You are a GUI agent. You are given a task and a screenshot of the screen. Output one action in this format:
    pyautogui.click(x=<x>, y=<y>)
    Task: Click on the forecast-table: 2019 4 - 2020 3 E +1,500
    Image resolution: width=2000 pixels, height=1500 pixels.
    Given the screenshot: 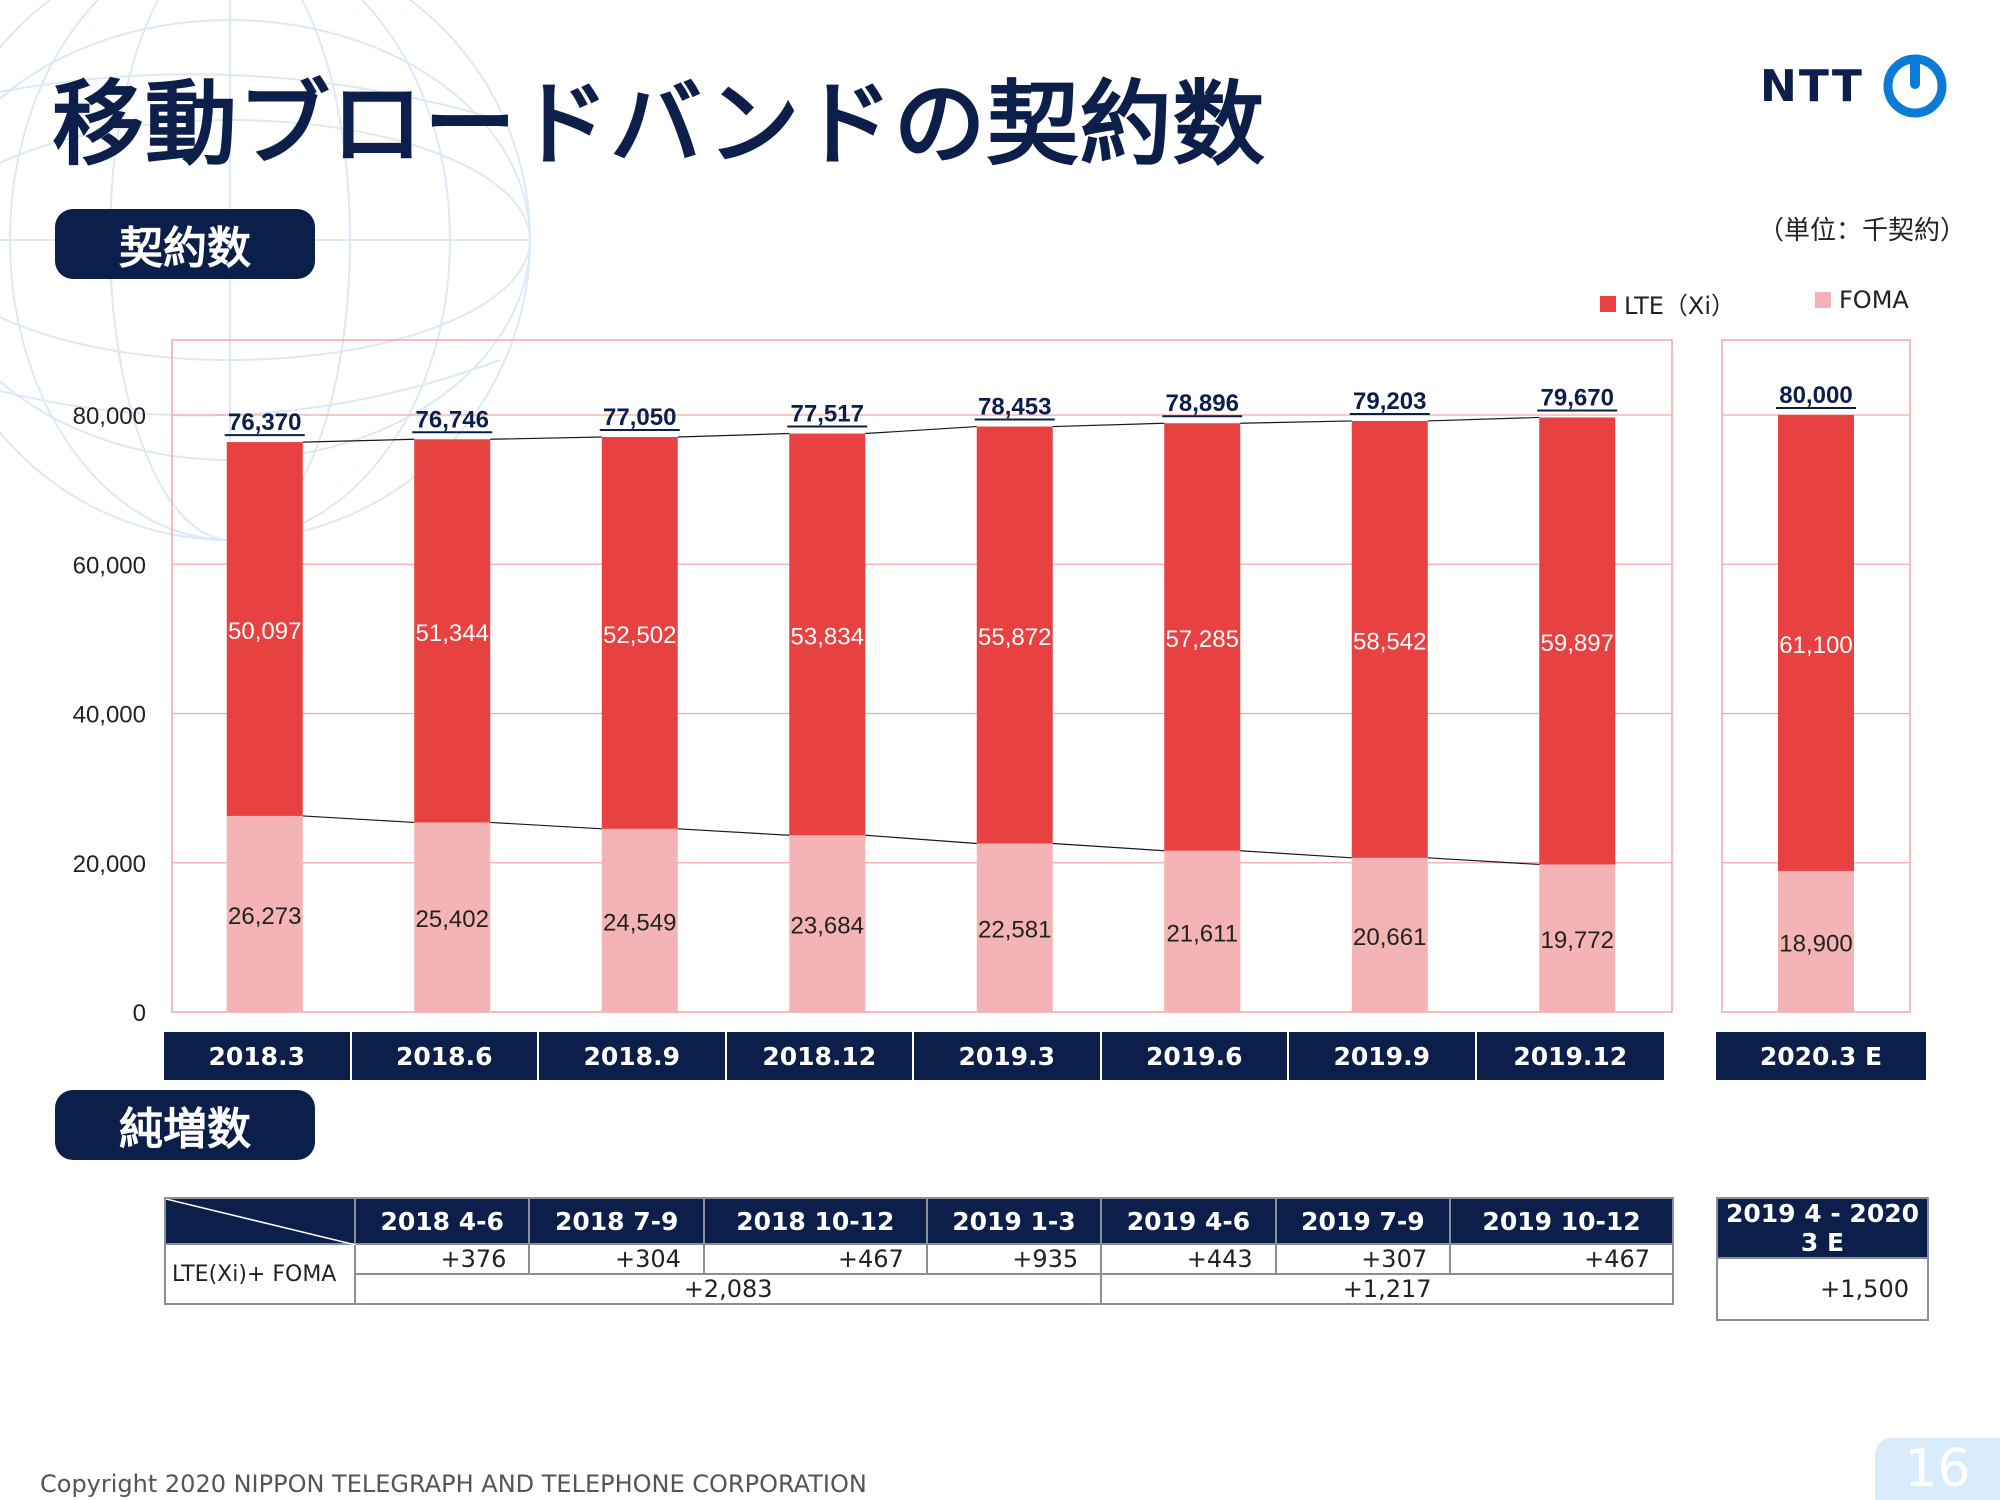 What is the action you would take?
    pyautogui.click(x=1822, y=1259)
    